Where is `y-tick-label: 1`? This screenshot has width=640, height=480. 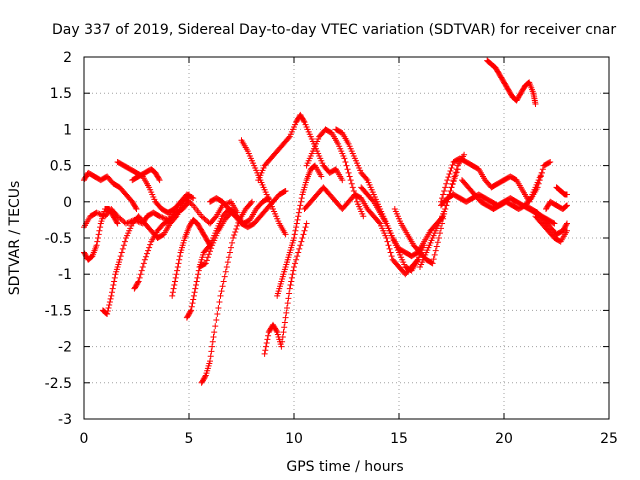 y-tick-label: 1 is located at coordinates (67, 130).